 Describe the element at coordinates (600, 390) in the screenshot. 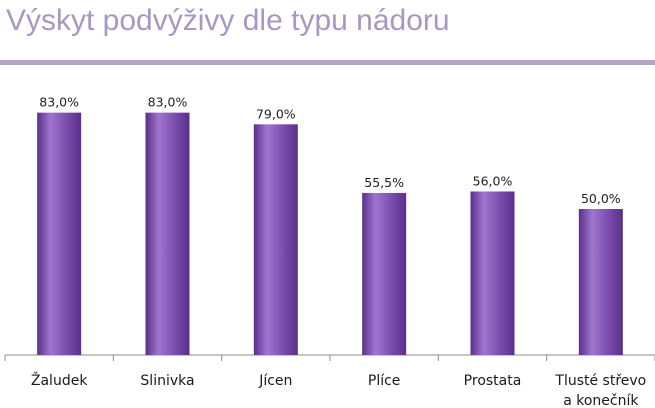

I see `category-label: Tlusté střevo a konečník` at that location.